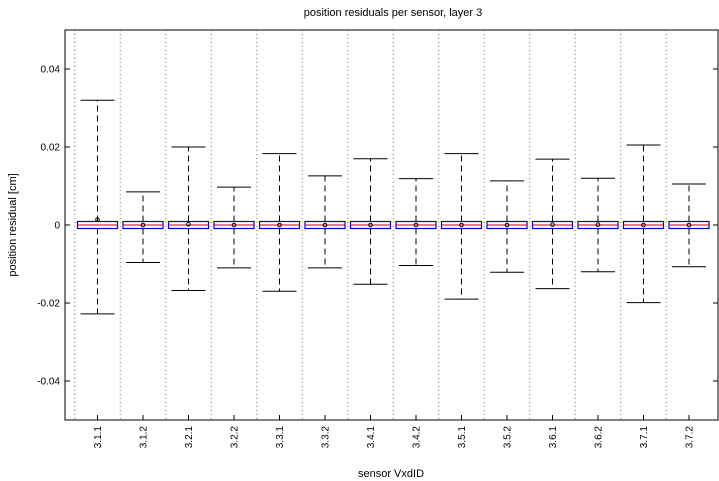 The height and width of the screenshot is (481, 719). I want to click on x-tick-label: 3.5.1, so click(462, 437).